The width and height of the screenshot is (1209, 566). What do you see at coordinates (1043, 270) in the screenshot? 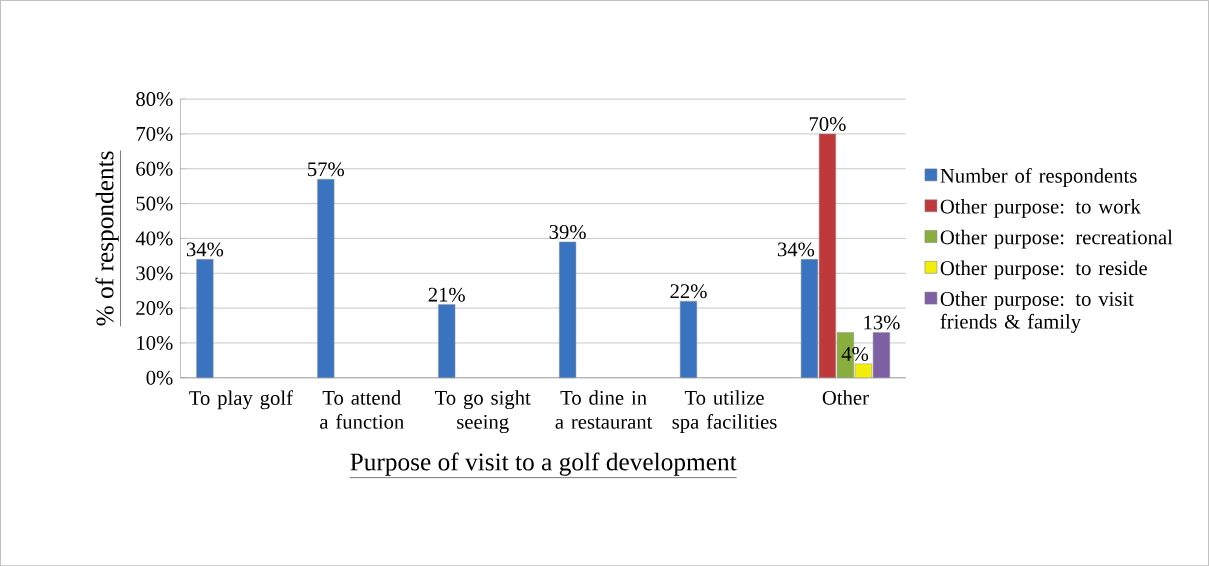
I see `legend-label: Other purpose: to reside` at bounding box center [1043, 270].